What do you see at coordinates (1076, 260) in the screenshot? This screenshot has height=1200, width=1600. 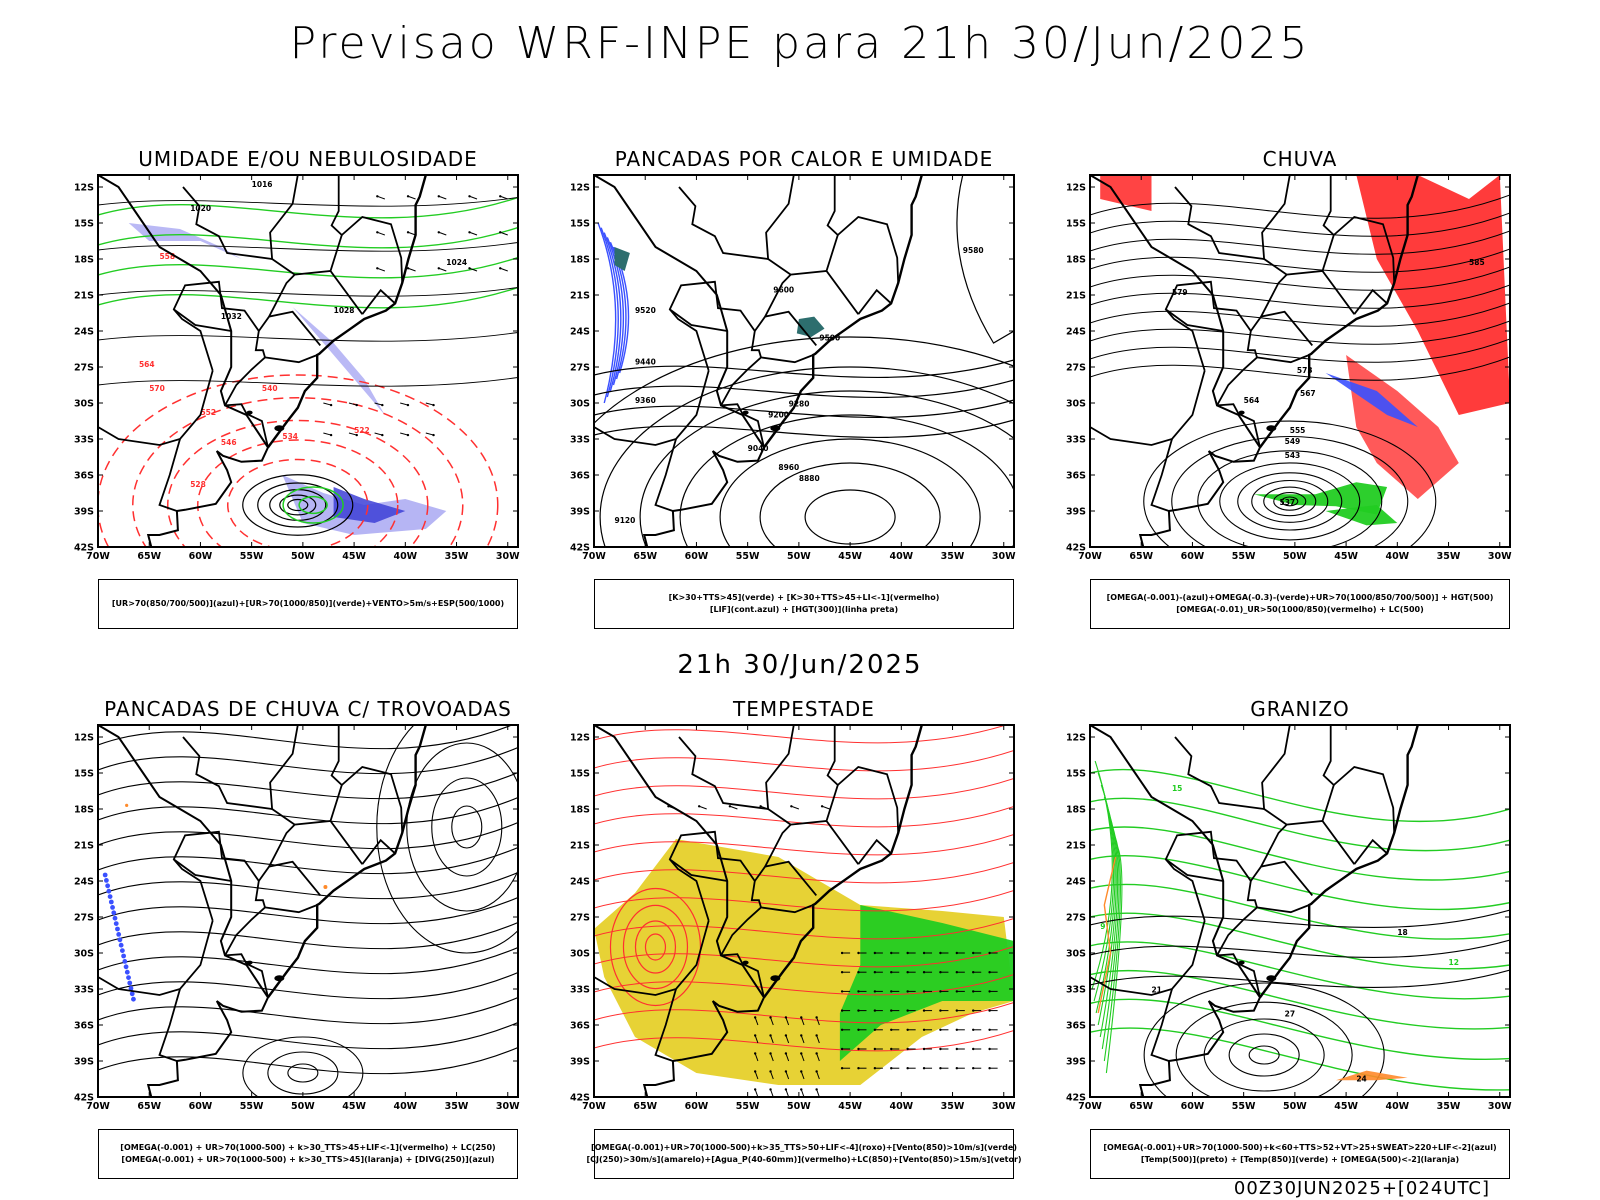 I see `lat-label: 18S` at bounding box center [1076, 260].